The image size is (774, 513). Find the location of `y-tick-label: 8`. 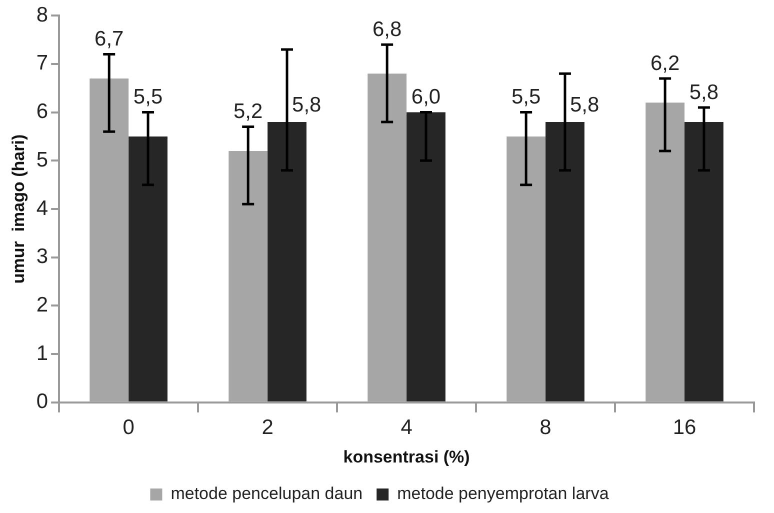

y-tick-label: 8 is located at coordinates (42, 14).